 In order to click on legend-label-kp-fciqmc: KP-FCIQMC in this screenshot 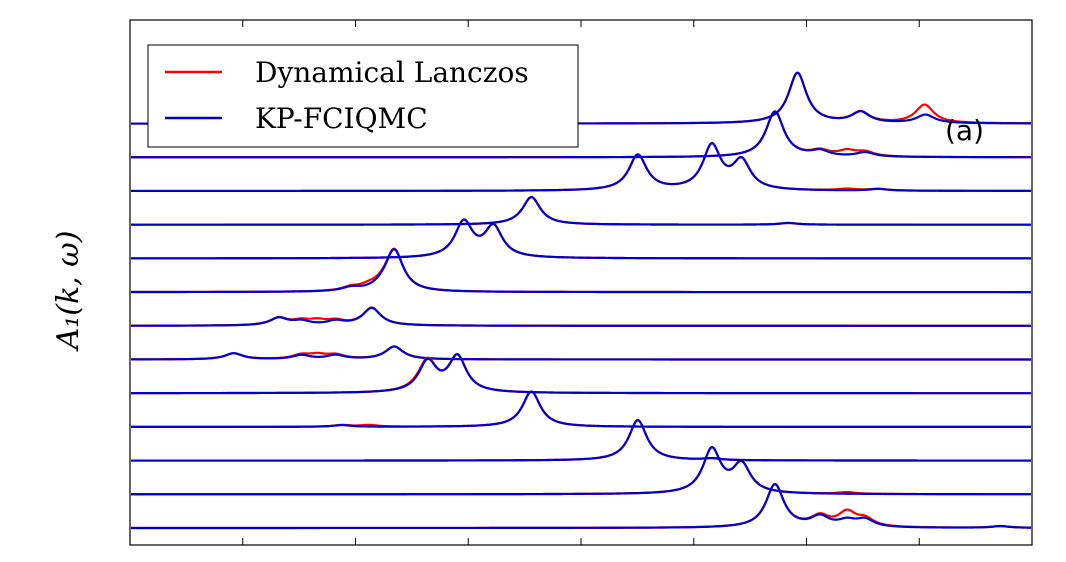, I will do `click(341, 118)`.